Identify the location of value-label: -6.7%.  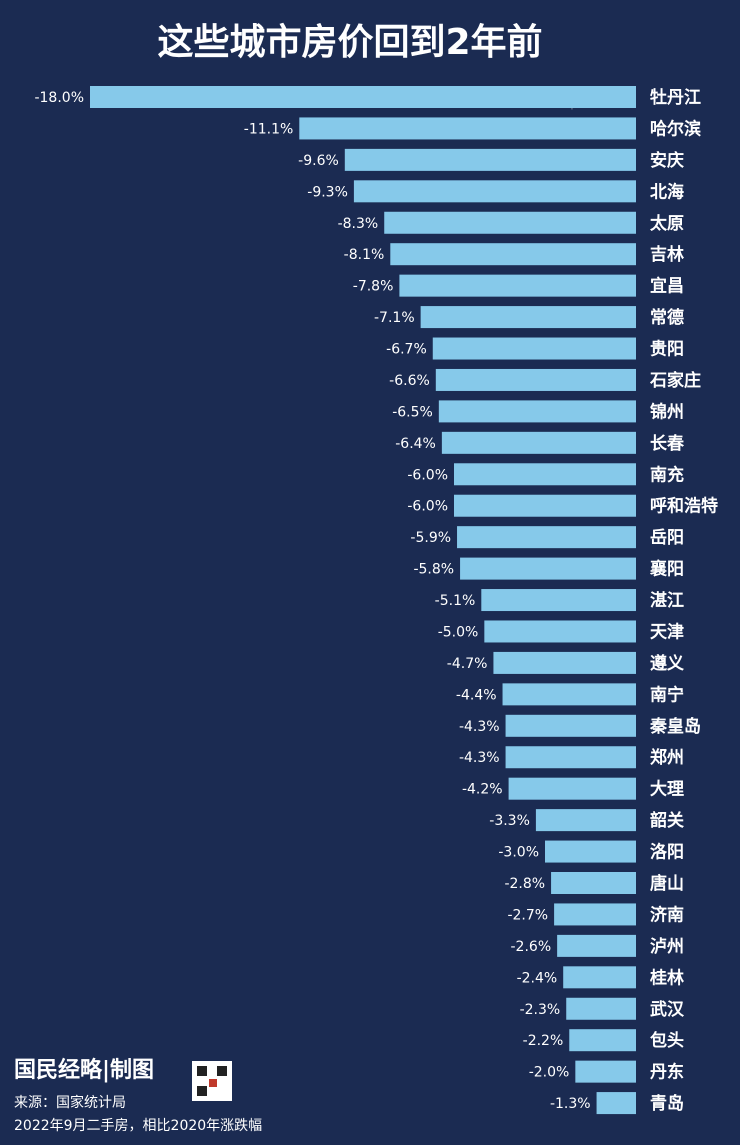
(406, 350).